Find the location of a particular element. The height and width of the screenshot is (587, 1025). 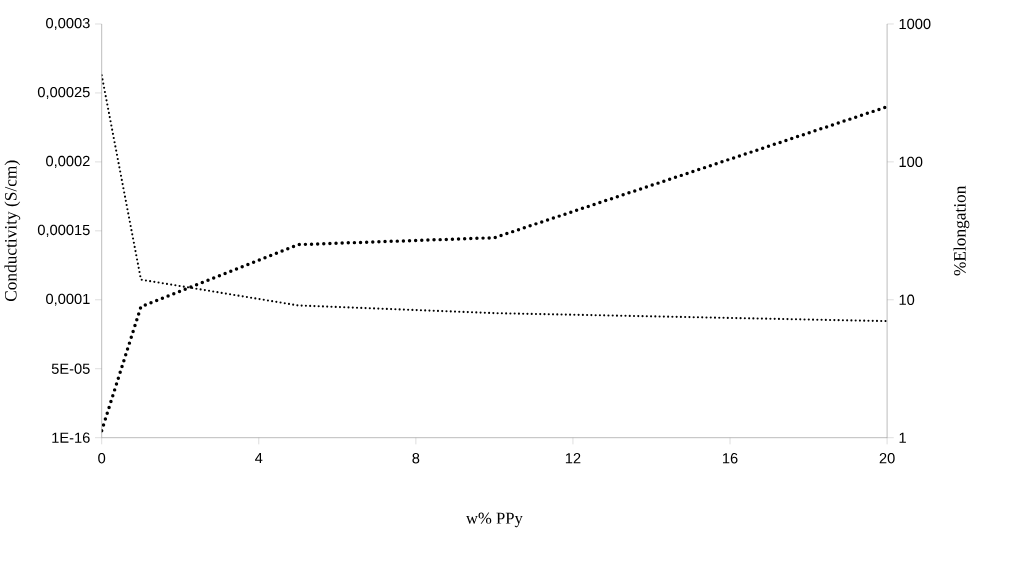

y2-axis-title: %Elongation is located at coordinates (961, 231).